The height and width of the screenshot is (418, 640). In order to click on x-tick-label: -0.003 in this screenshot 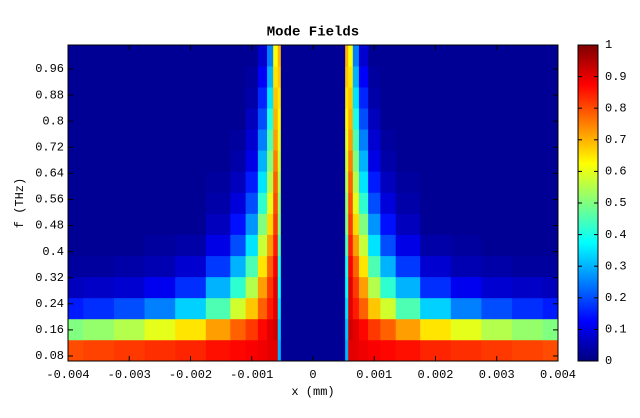, I will do `click(129, 375)`.